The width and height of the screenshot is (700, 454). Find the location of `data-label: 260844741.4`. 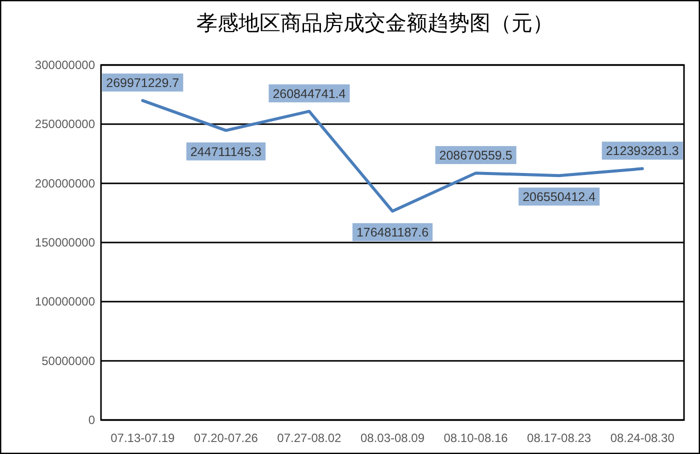

data-label: 260844741.4 is located at coordinates (309, 93).